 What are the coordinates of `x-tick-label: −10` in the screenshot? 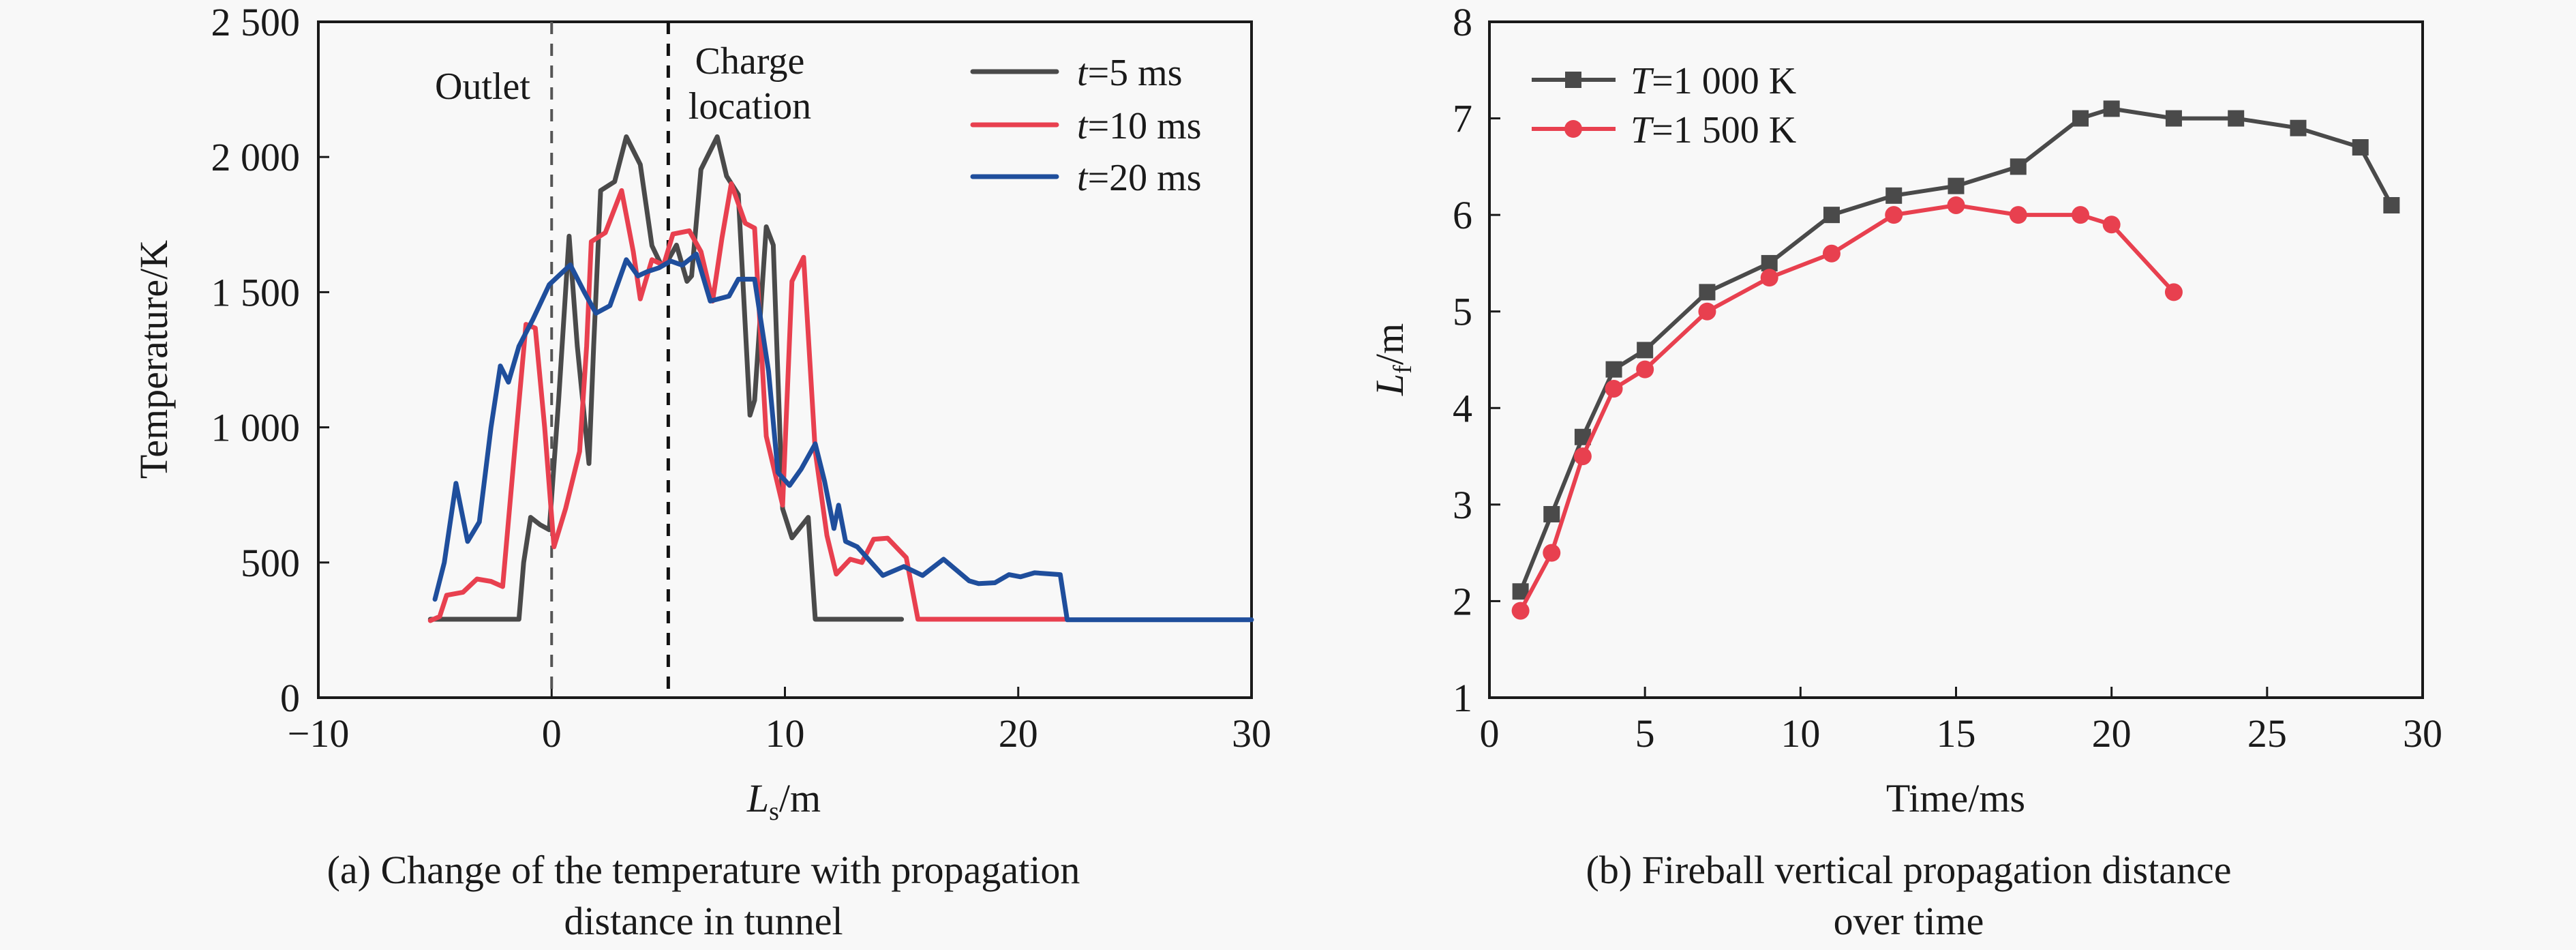 It's located at (319, 733).